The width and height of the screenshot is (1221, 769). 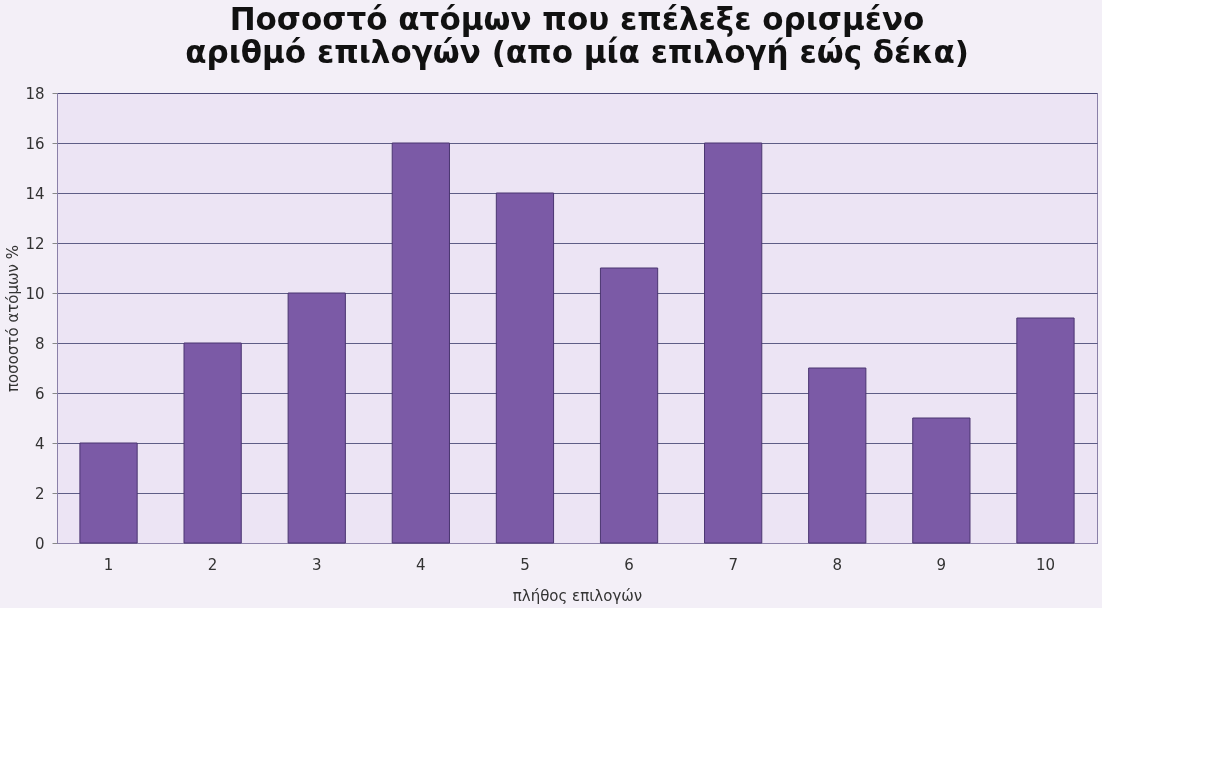 I want to click on x-tick-label: 2, so click(x=212, y=564).